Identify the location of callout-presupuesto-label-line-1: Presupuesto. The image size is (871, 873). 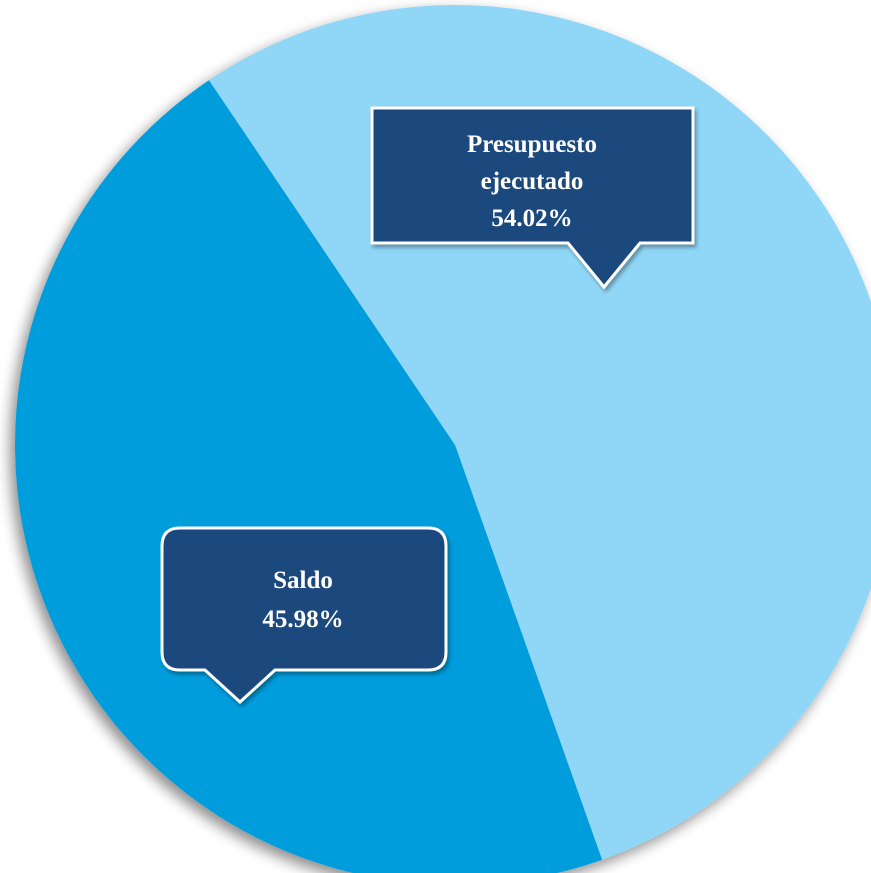
(532, 144).